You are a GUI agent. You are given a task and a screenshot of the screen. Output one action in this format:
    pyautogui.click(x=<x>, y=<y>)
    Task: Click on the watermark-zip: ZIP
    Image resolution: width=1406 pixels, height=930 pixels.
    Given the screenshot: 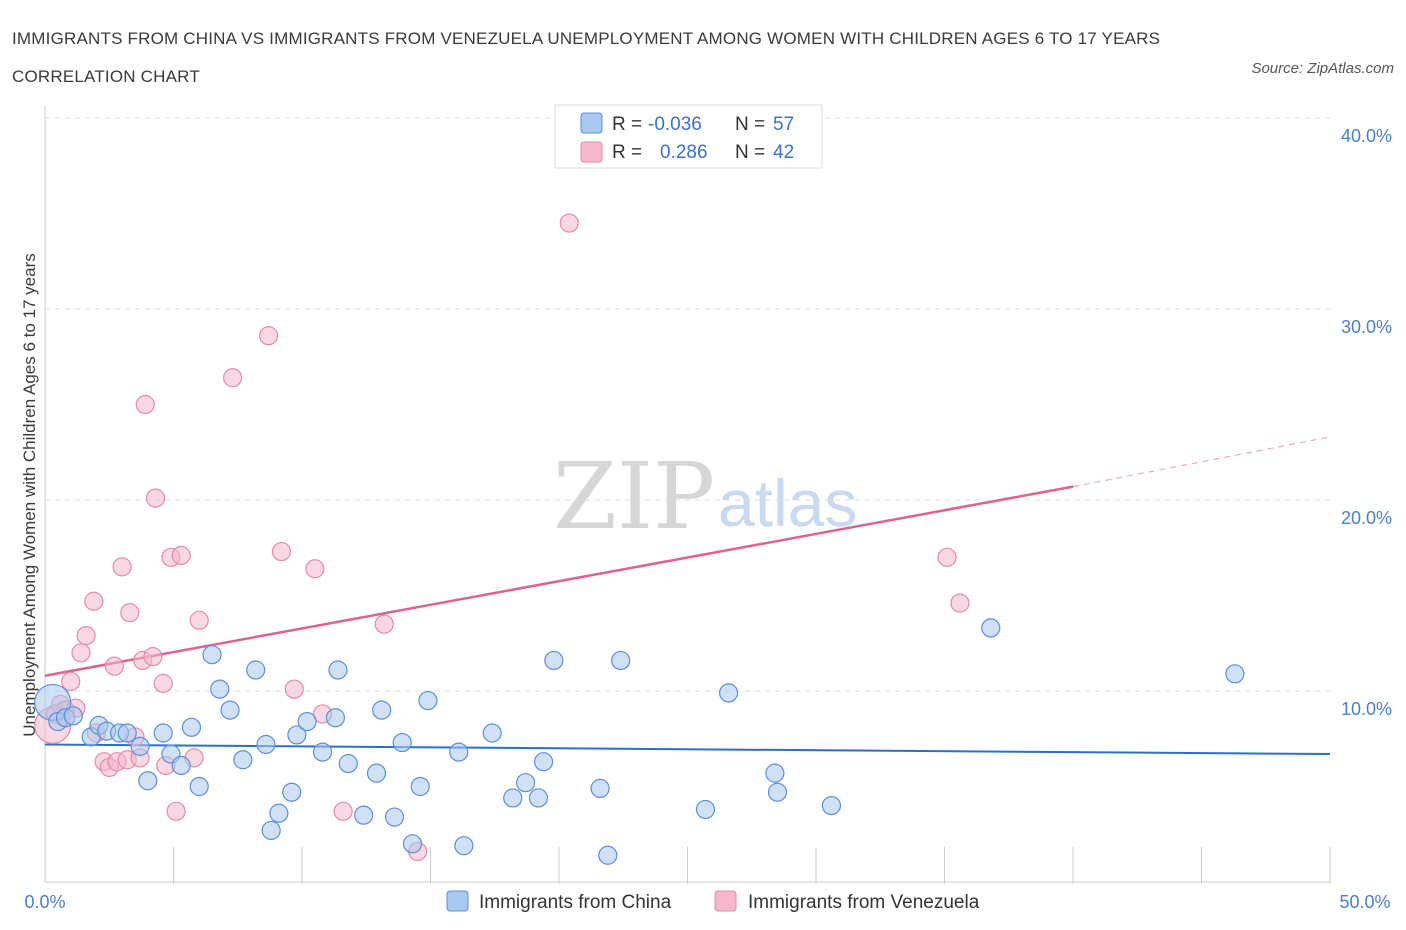 What is the action you would take?
    pyautogui.click(x=634, y=496)
    